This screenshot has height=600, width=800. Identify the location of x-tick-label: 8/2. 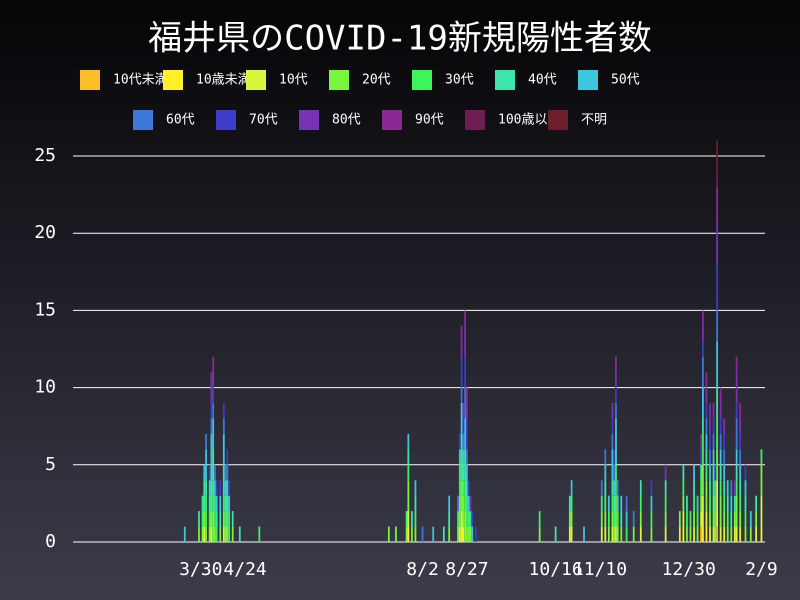
(422, 569).